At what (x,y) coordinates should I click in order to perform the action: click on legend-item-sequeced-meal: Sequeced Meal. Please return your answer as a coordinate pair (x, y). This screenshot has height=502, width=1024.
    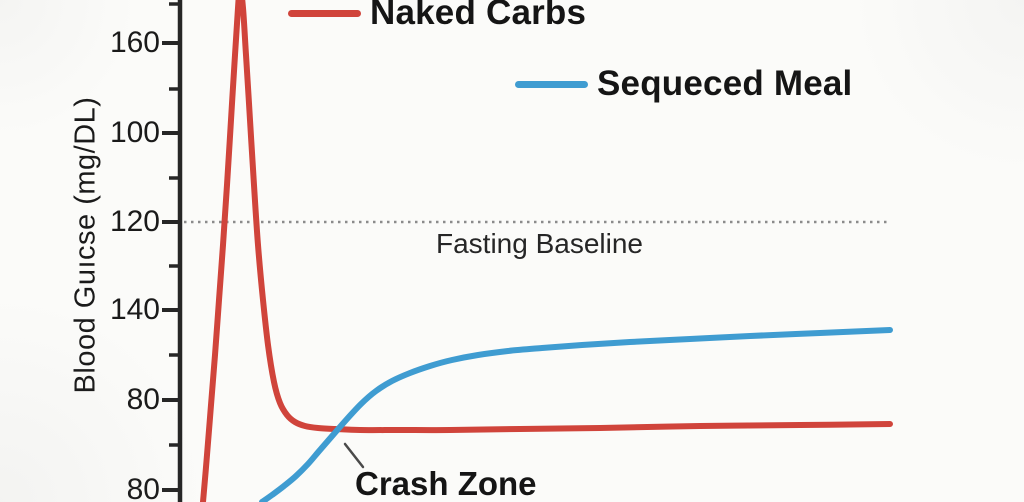
    Looking at the image, I should click on (684, 83).